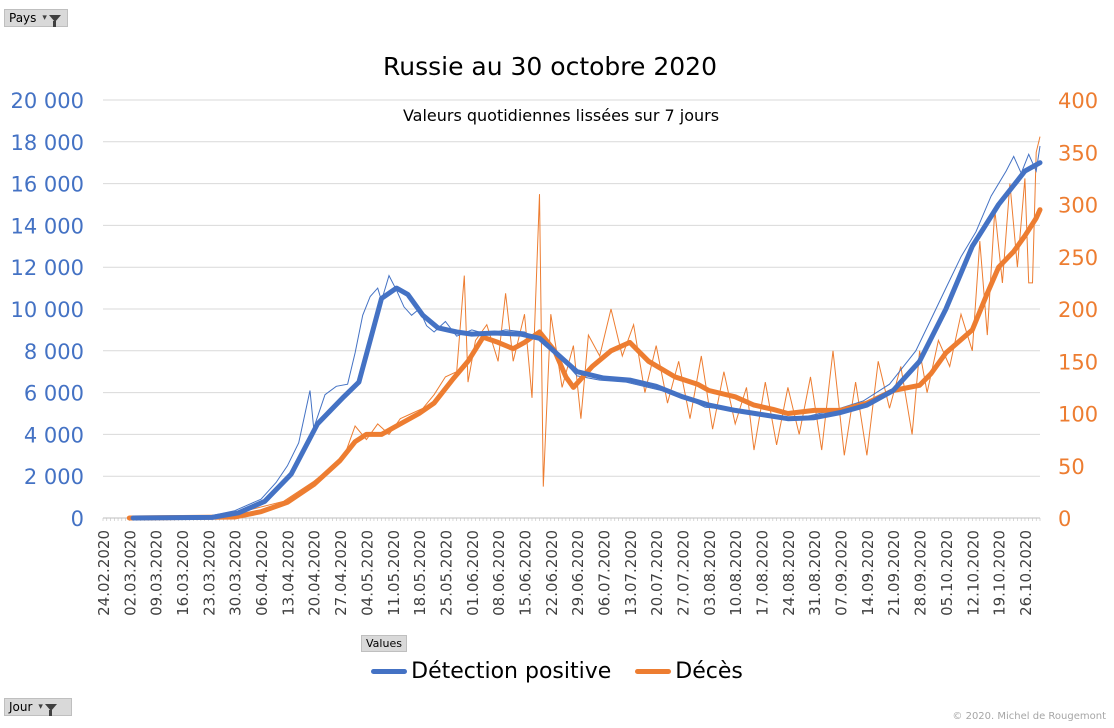 This screenshot has width=1114, height=728. What do you see at coordinates (552, 573) in the screenshot?
I see `x-tick-label: 22.06.2020` at bounding box center [552, 573].